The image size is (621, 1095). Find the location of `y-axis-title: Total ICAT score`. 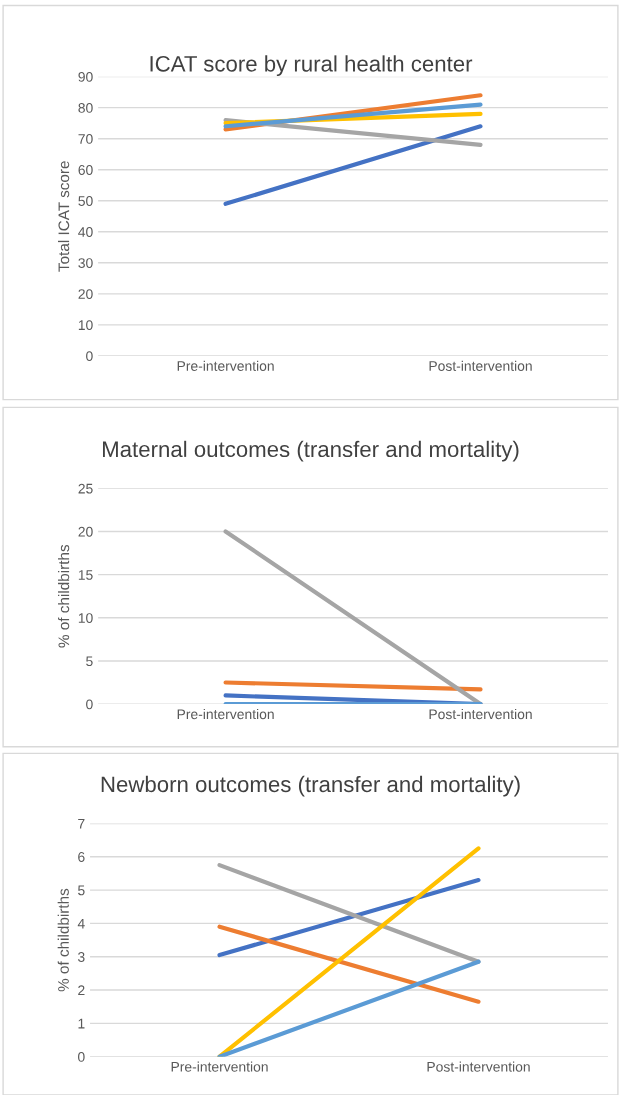

y-axis-title: Total ICAT score is located at coordinates (64, 216).